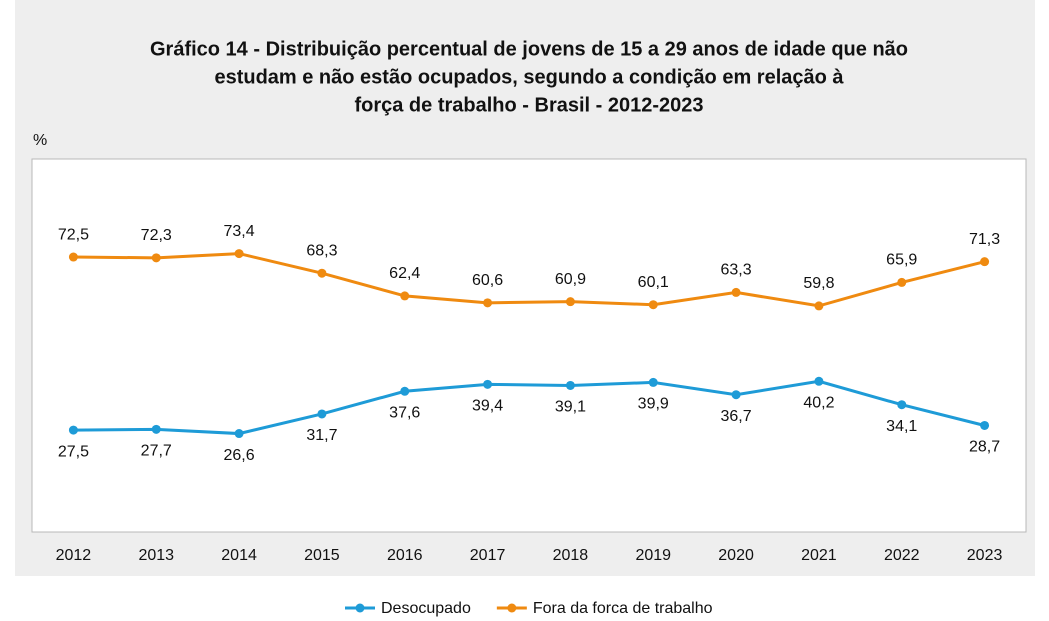 This screenshot has width=1049, height=621. What do you see at coordinates (570, 279) in the screenshot?
I see `data-label: 60,9` at bounding box center [570, 279].